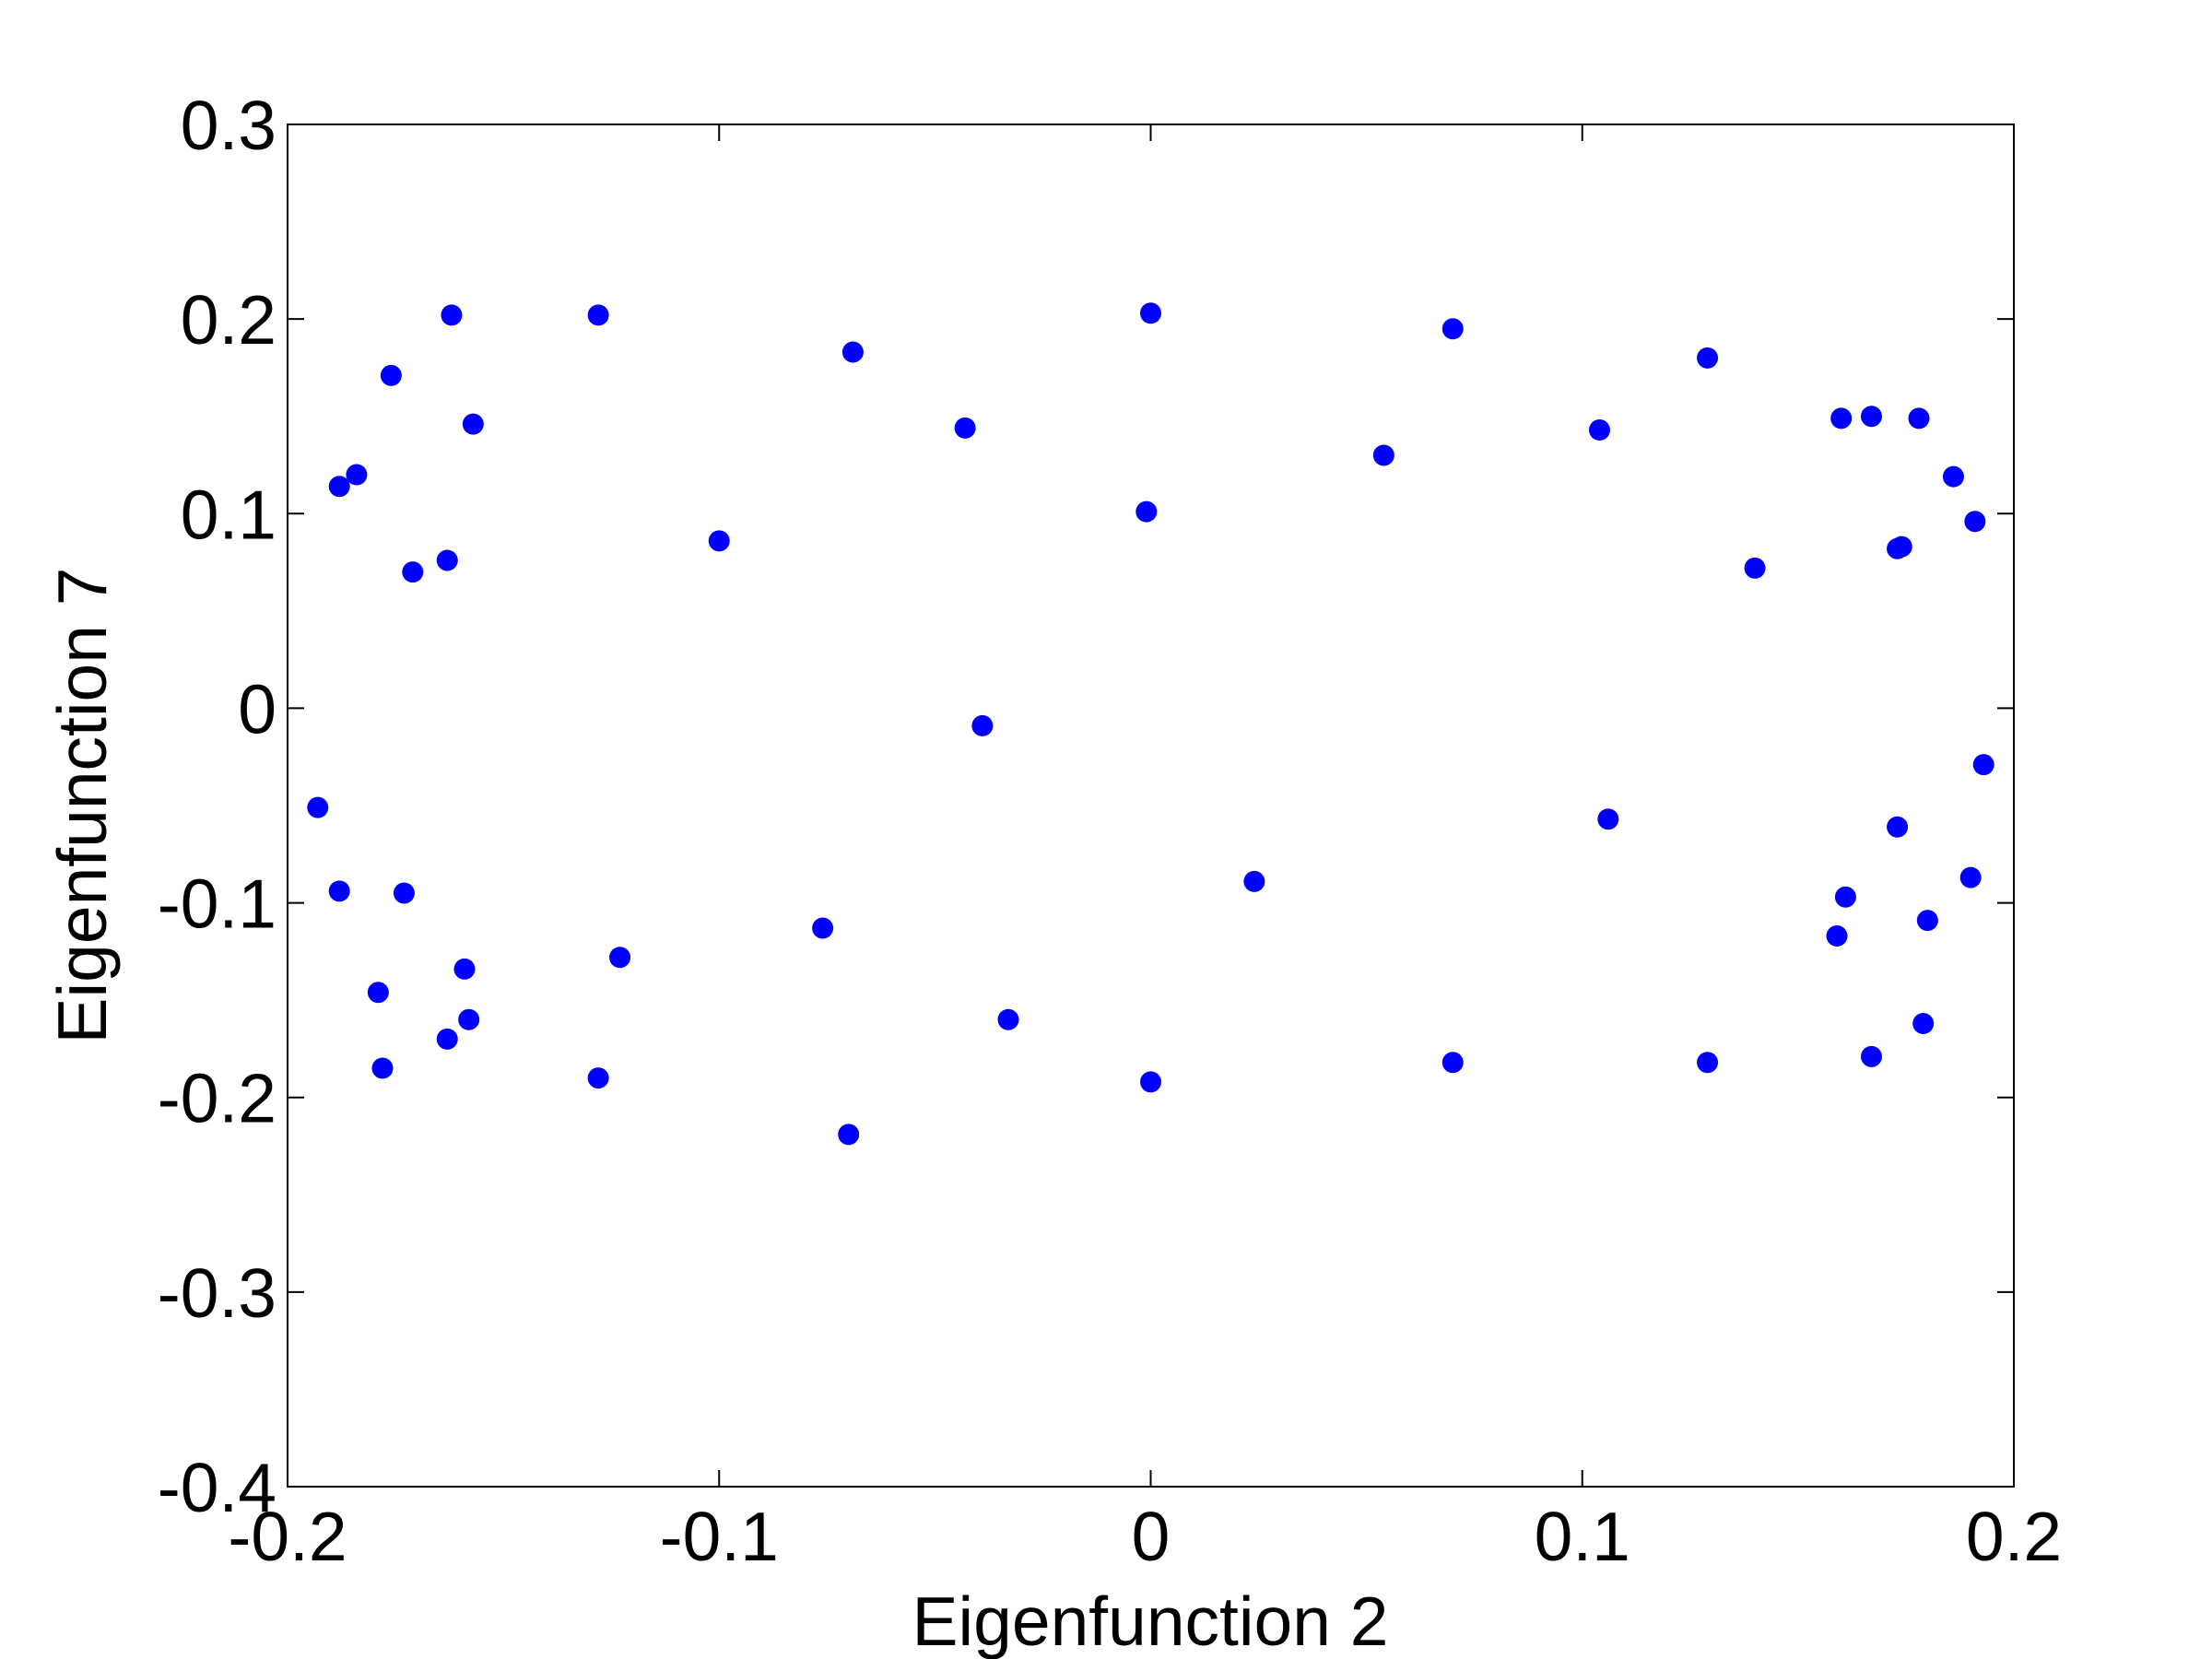  Describe the element at coordinates (217, 904) in the screenshot. I see `y-tick-label: -0.1` at that location.